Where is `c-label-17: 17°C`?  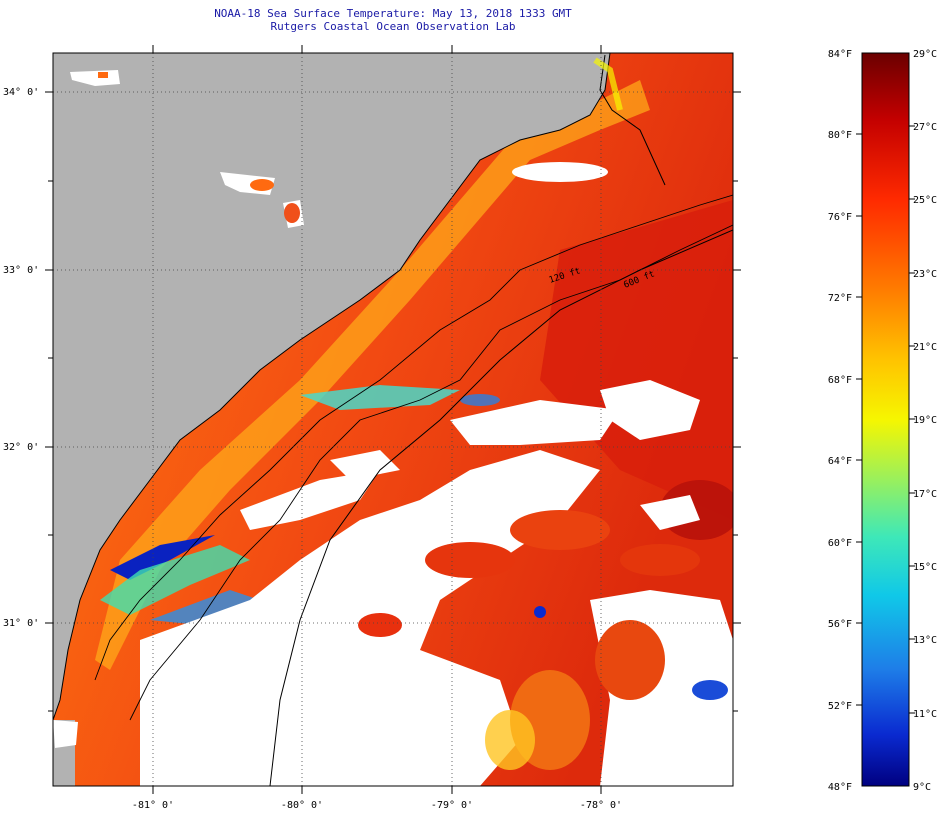
c-label-17: 17°C is located at coordinates (925, 494).